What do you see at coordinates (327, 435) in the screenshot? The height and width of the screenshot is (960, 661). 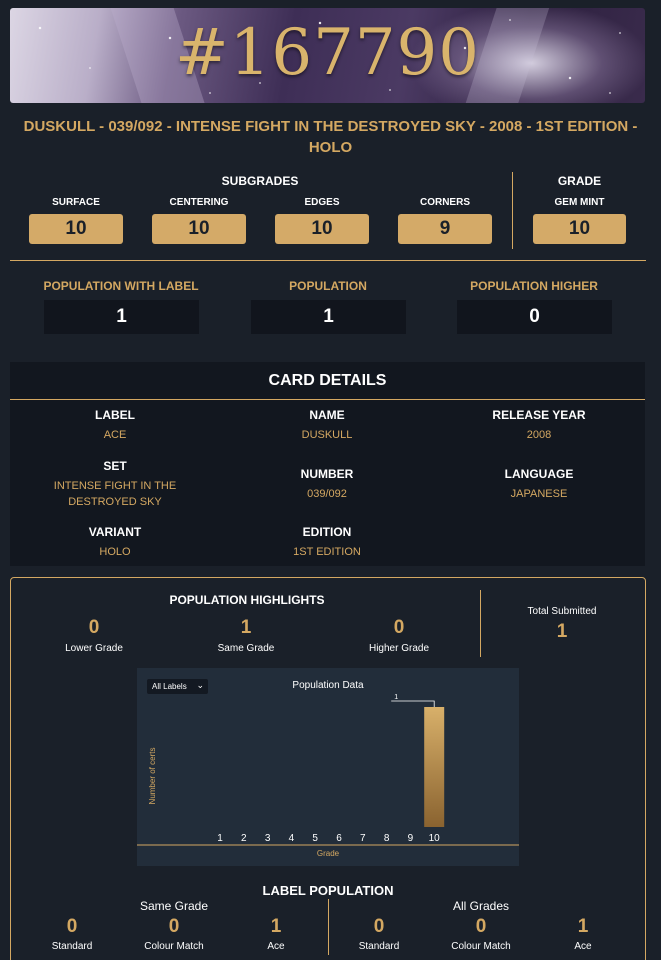 I see `detail-value: DUSKULL` at bounding box center [327, 435].